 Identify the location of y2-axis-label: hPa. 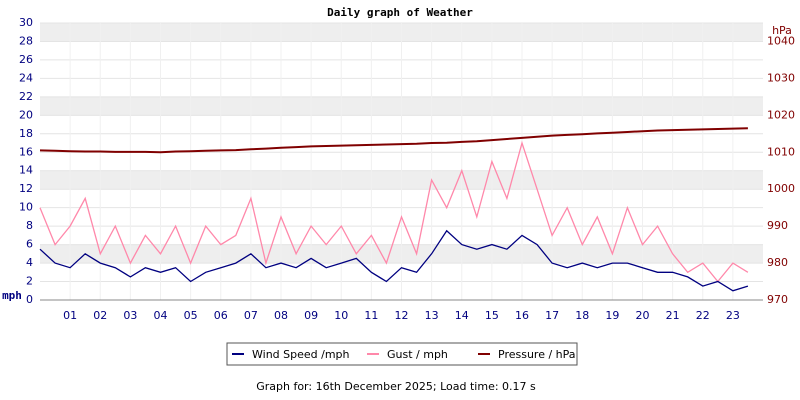
(782, 30).